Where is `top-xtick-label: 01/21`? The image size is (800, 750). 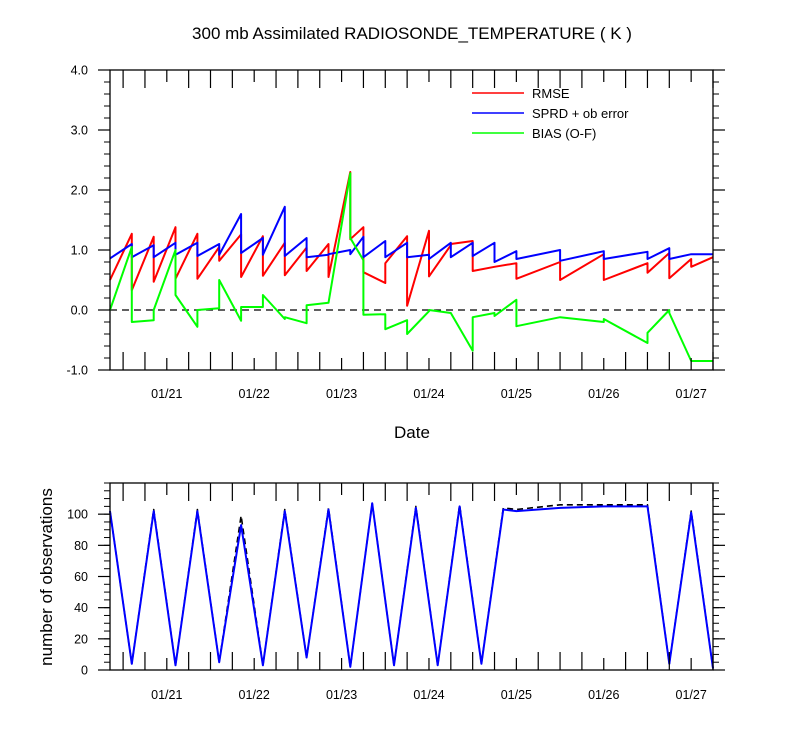
top-xtick-label: 01/21 is located at coordinates (166, 394).